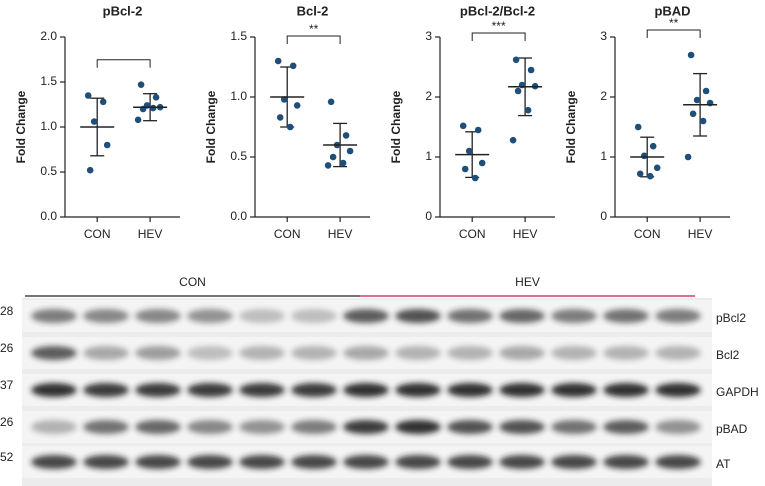 The image size is (765, 486). What do you see at coordinates (527, 282) in the screenshot?
I see `group-label: HEV` at bounding box center [527, 282].